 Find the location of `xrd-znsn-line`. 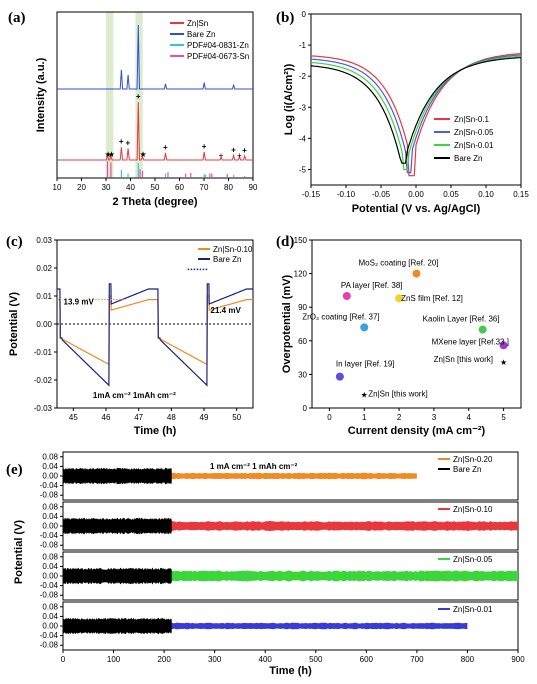

xrd-znsn-line is located at coordinates (155, 131).